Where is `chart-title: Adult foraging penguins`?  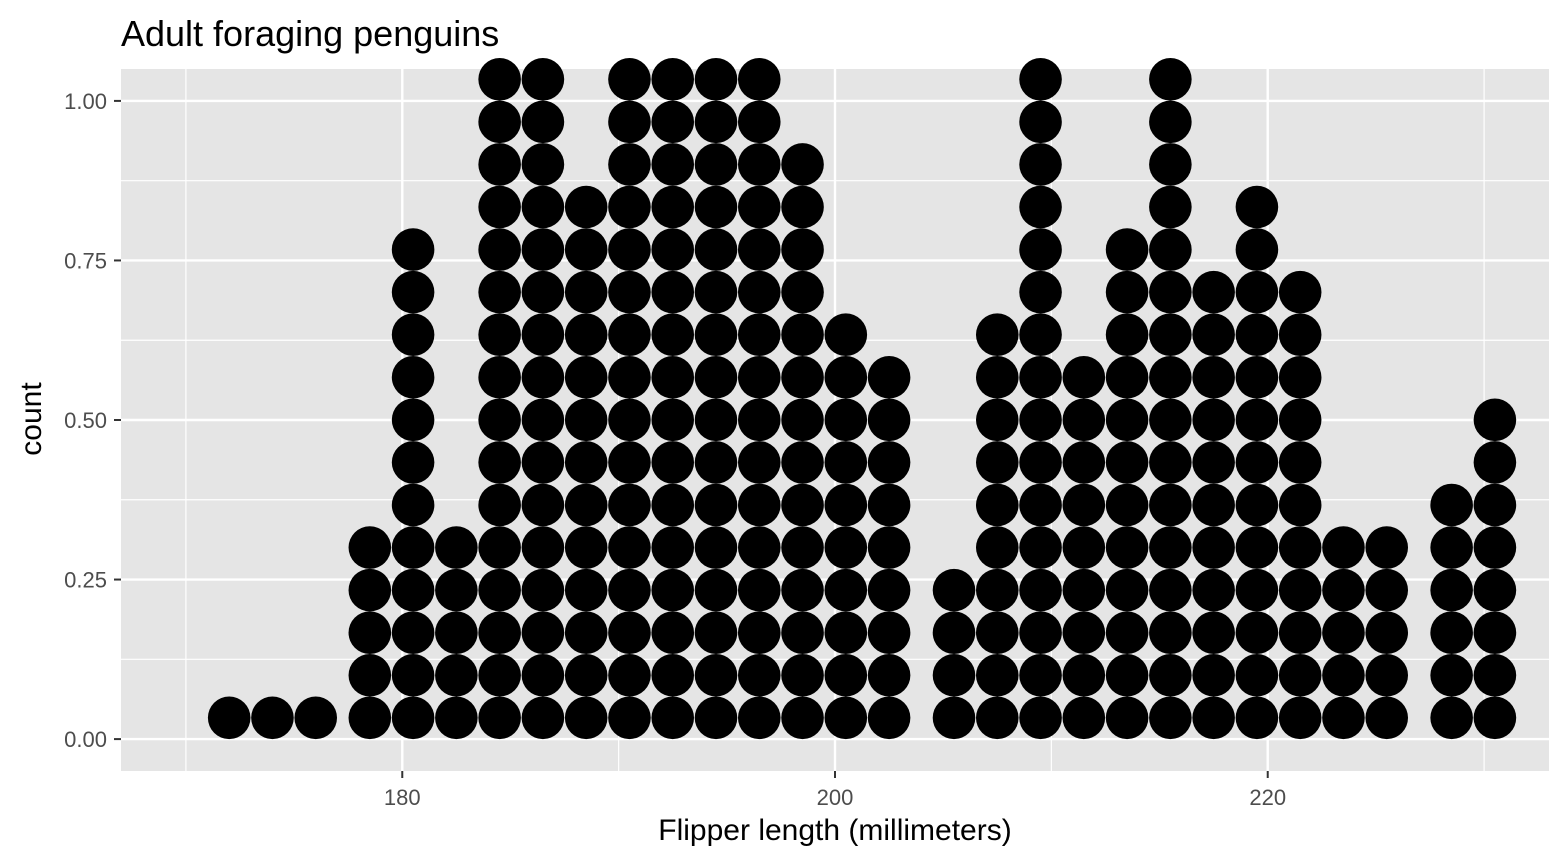
chart-title: Adult foraging penguins is located at coordinates (310, 33).